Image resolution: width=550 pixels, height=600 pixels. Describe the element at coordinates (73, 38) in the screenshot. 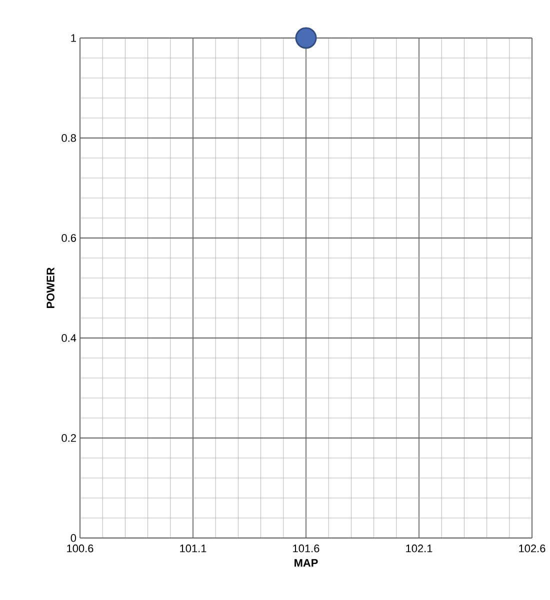

I see `y-tick-label: 1` at that location.